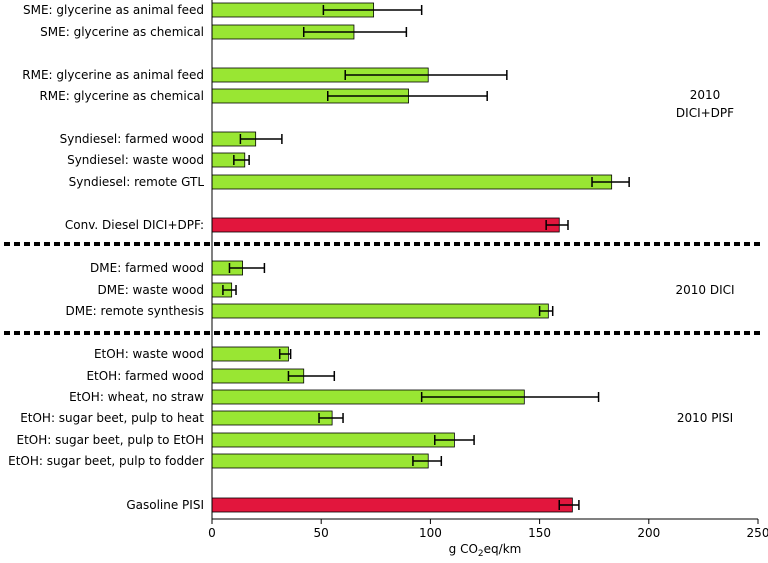 The image size is (768, 563). Describe the element at coordinates (135, 160) in the screenshot. I see `category-label: Syndiesel: waste wood` at that location.